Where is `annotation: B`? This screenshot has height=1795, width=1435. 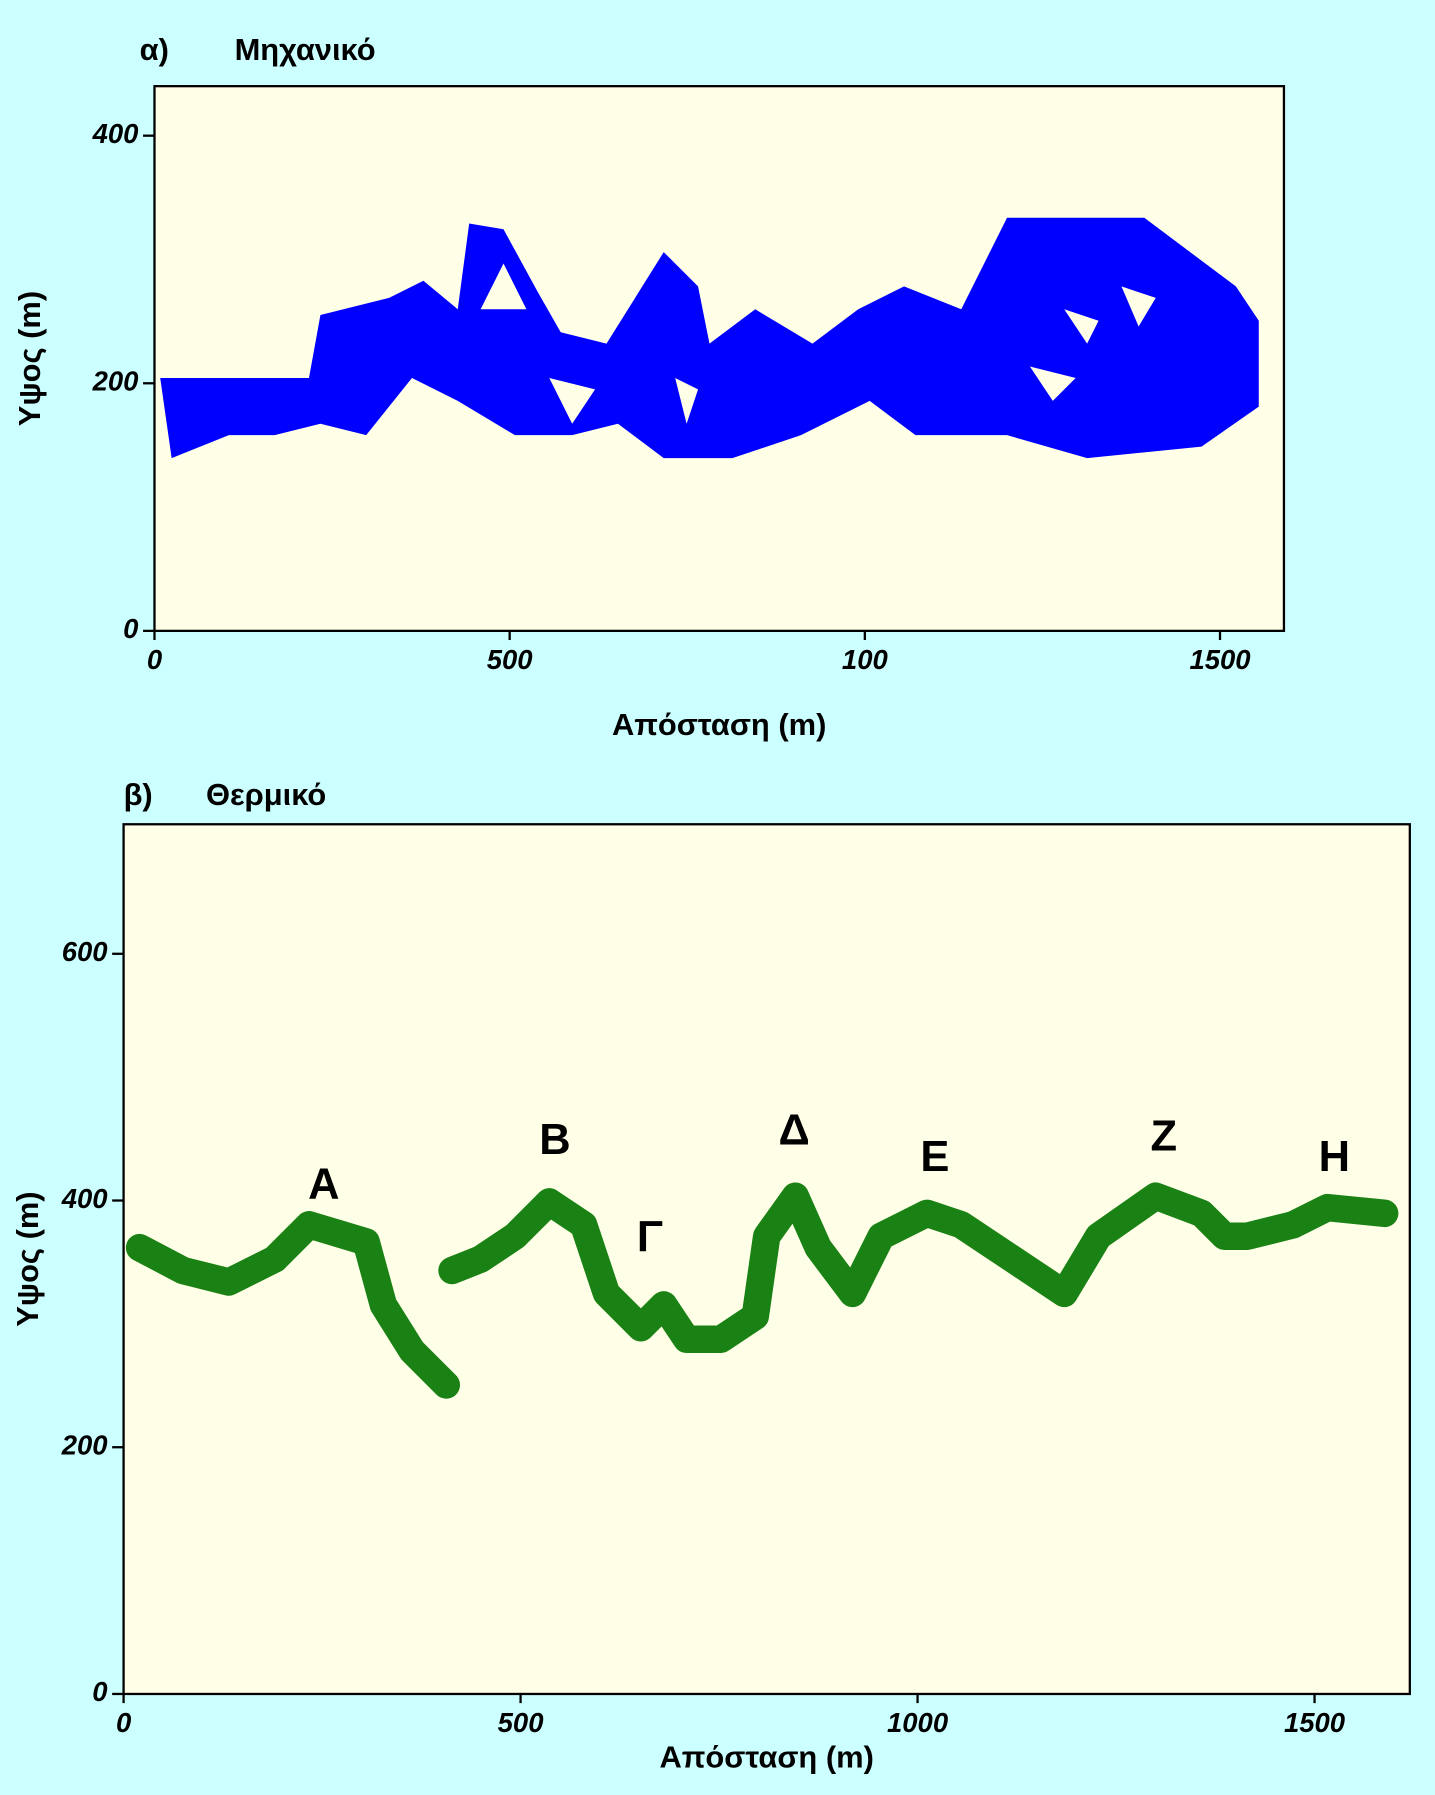 annotation: B is located at coordinates (554, 1140).